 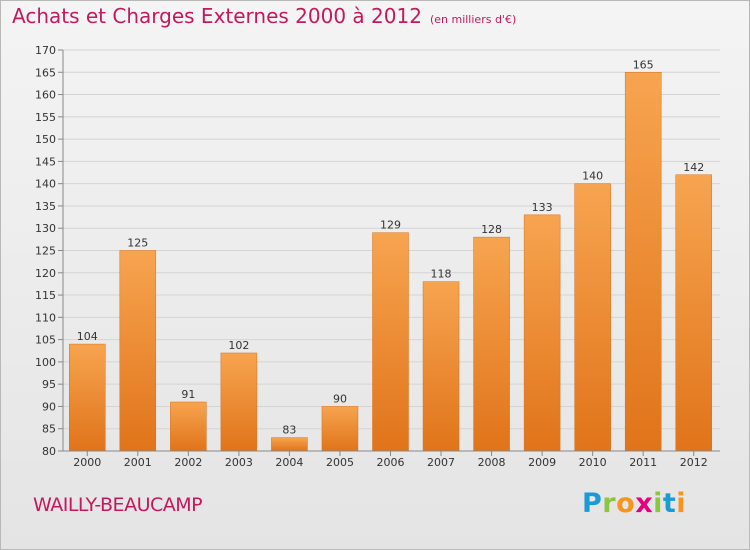 I want to click on logo-letter: P, so click(x=592, y=503).